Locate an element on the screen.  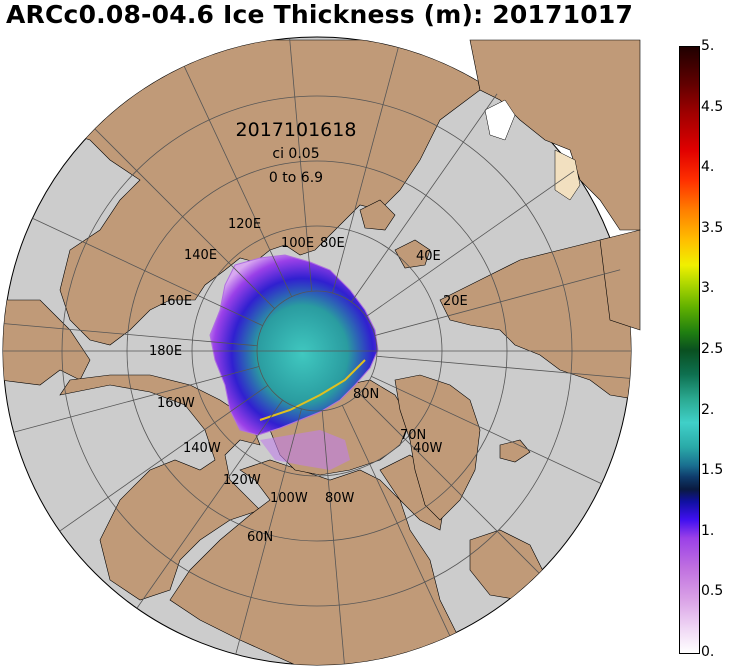
land-scandinavia is located at coordinates (535, 315).